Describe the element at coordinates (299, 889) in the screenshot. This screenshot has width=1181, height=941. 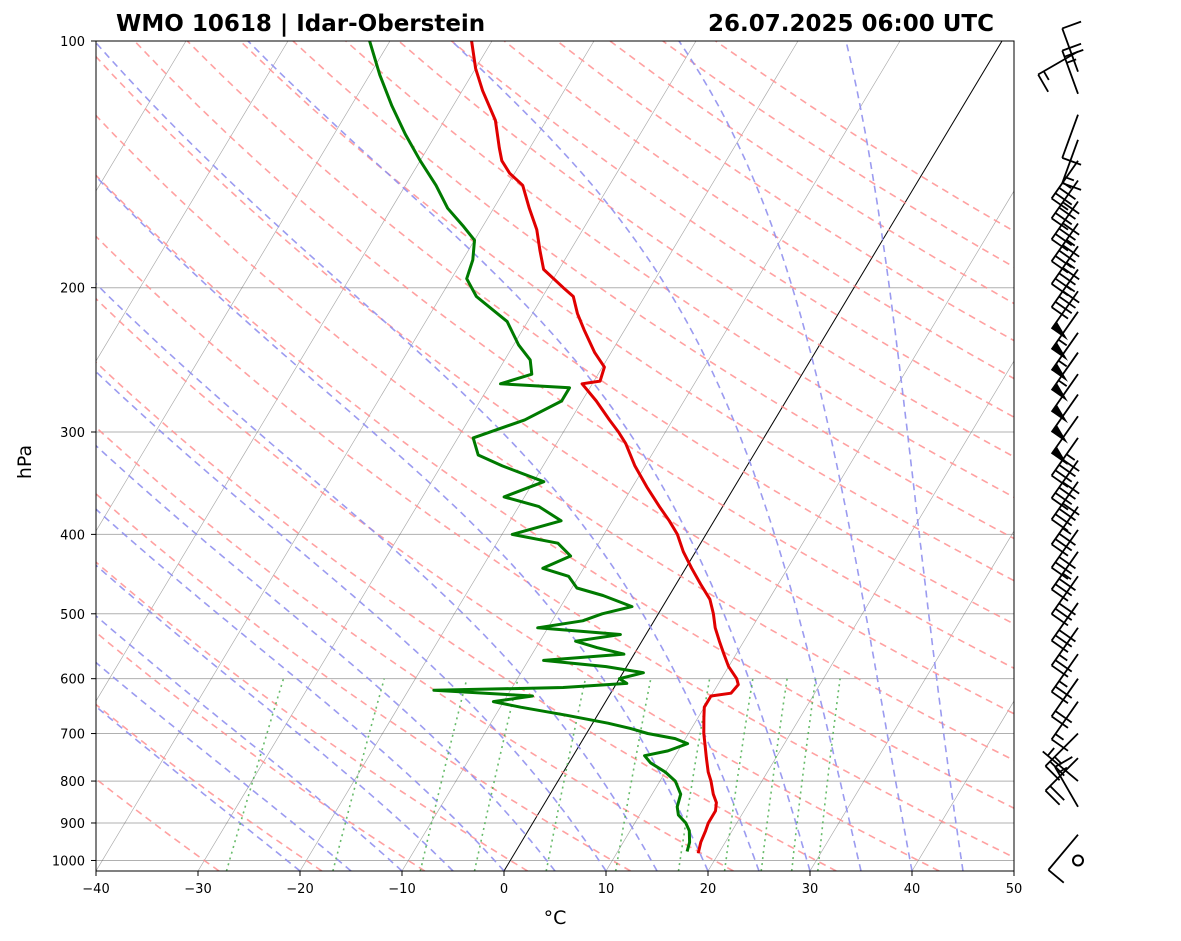
I see `x-tick-label: −20` at that location.